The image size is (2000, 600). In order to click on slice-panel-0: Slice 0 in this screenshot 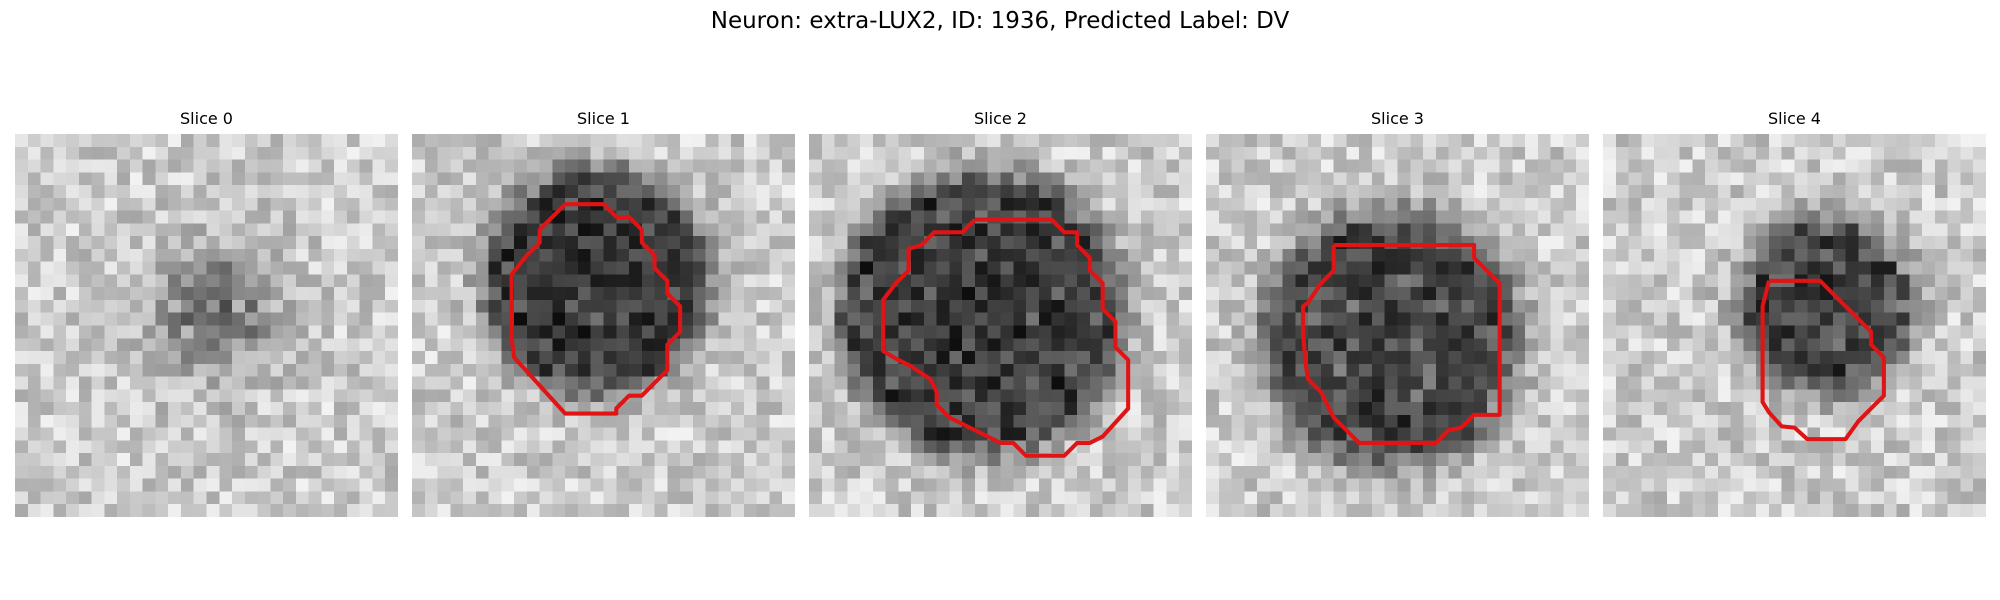, I will do `click(206, 315)`.